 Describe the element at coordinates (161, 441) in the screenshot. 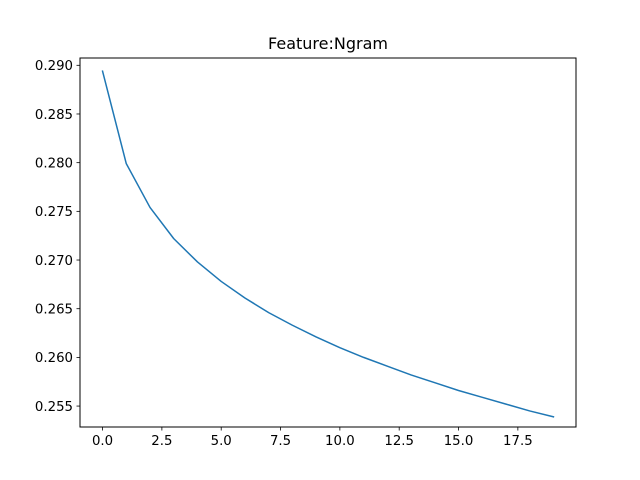

I see `x-tick-label: 2.5` at that location.